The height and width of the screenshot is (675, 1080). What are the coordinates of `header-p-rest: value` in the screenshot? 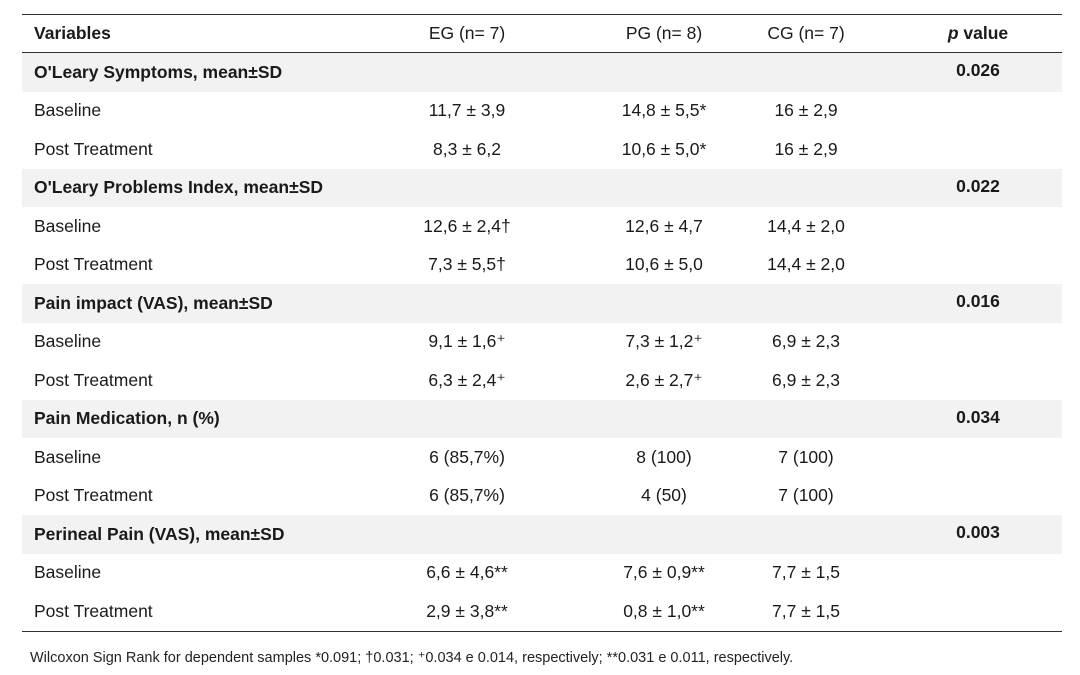 It's located at (983, 33).